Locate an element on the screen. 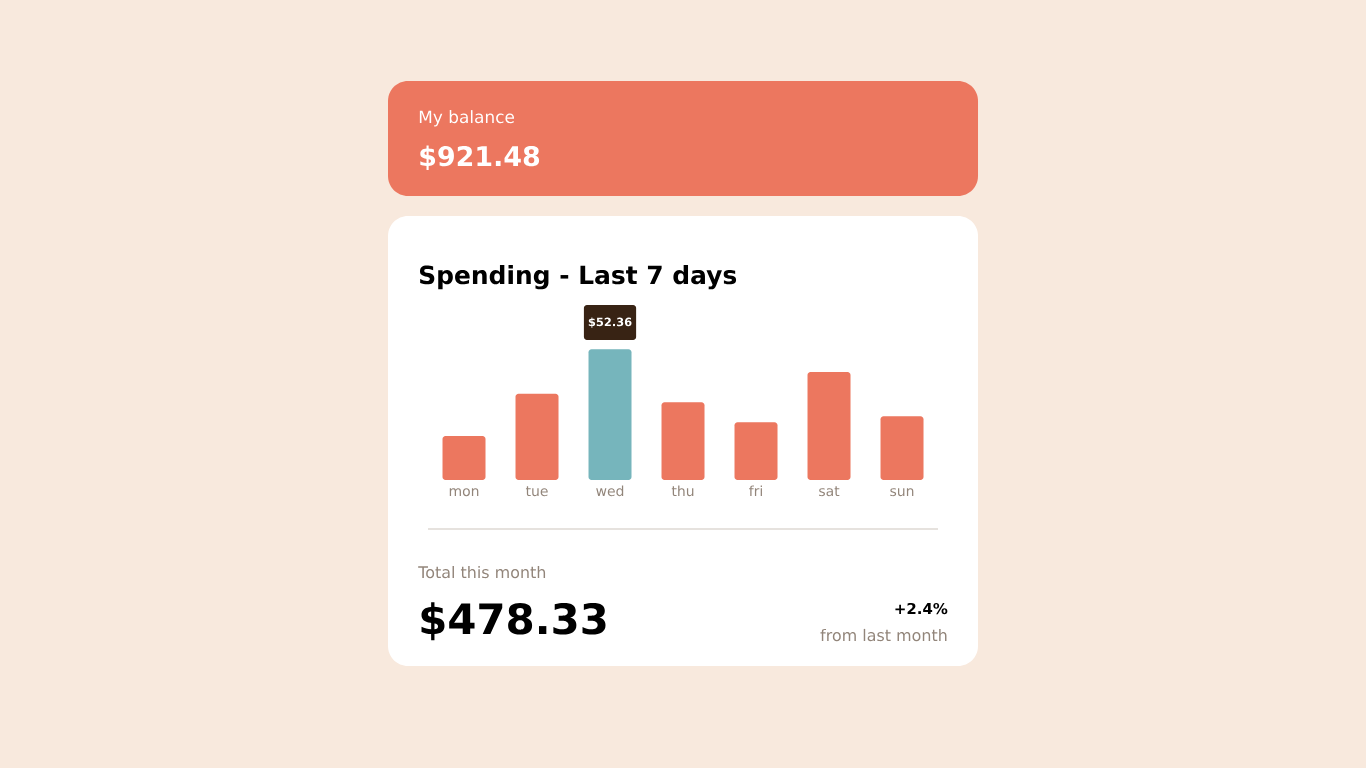 This screenshot has width=1366, height=768. x-tick-label: tue is located at coordinates (536, 491).